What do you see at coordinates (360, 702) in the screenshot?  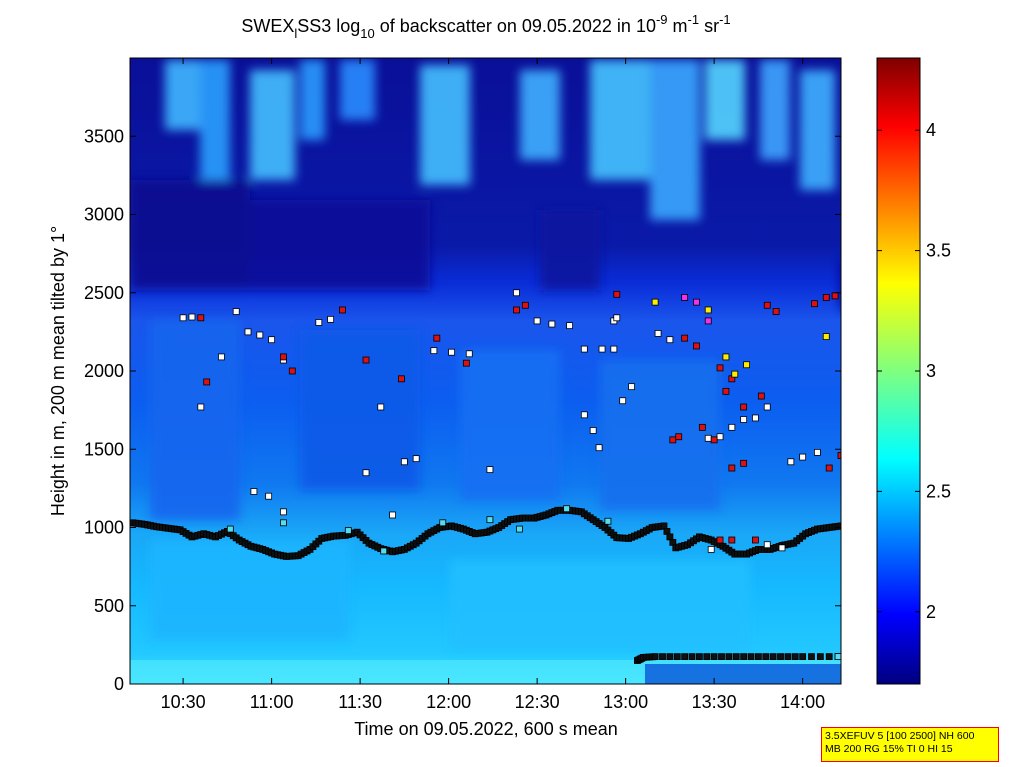 I see `x-tick-label: 11:30` at bounding box center [360, 702].